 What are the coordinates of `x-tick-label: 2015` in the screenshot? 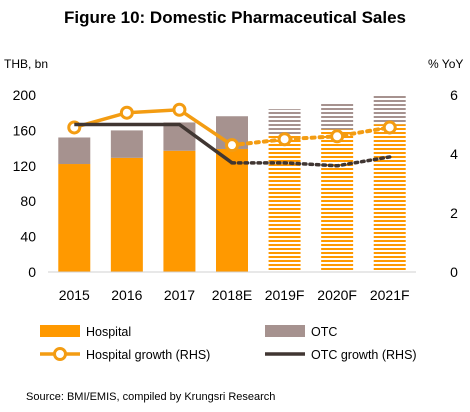 It's located at (74, 295).